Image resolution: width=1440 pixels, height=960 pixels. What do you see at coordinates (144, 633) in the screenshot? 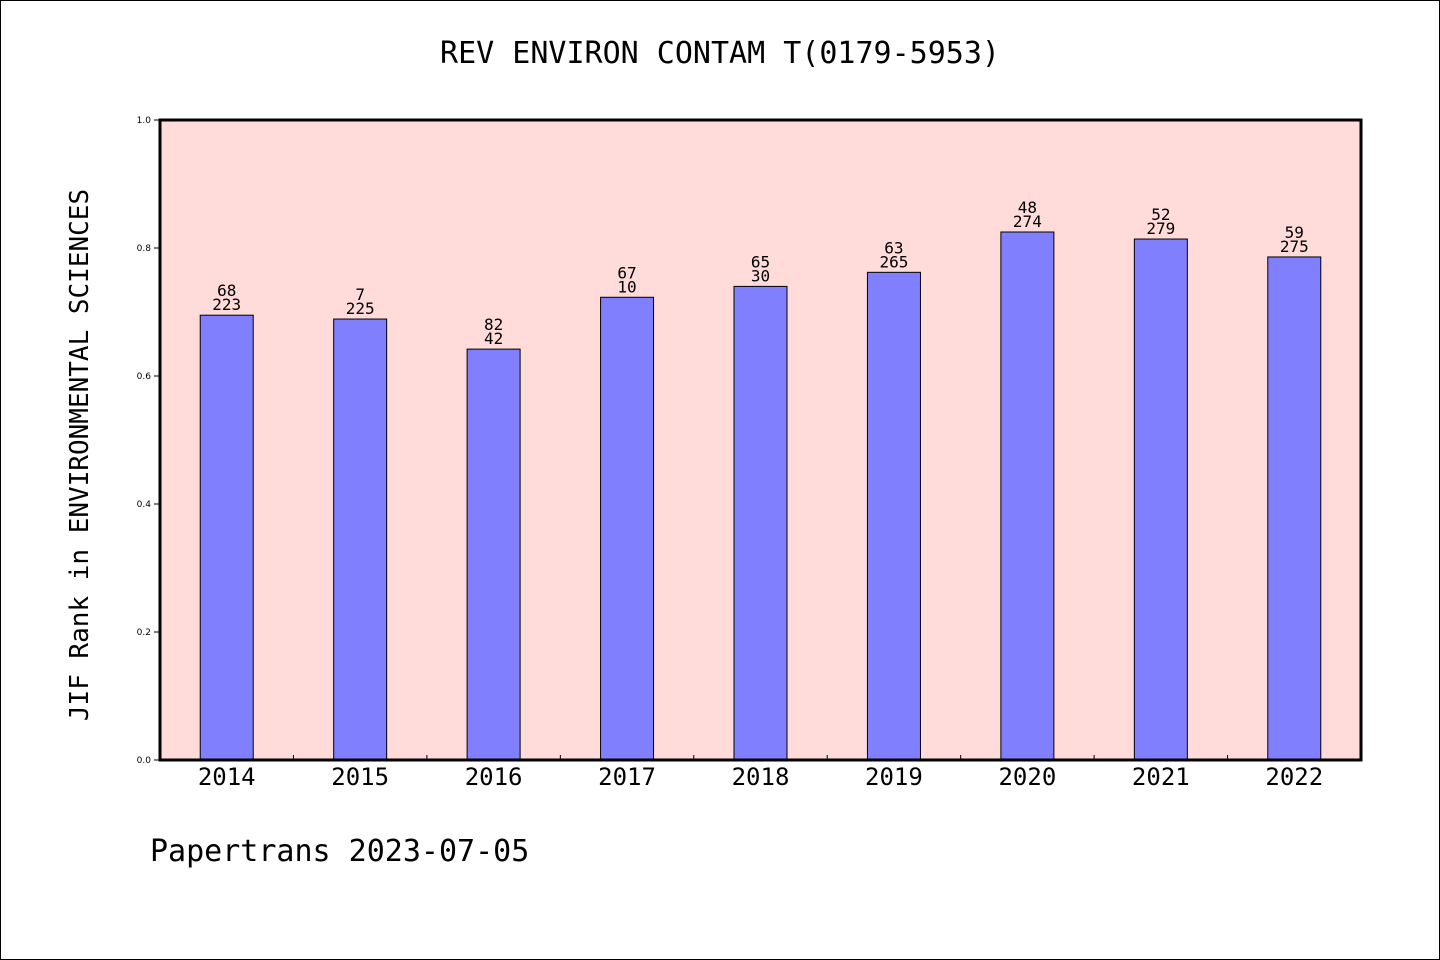
I see `y-tick-label: 0.2` at bounding box center [144, 633].